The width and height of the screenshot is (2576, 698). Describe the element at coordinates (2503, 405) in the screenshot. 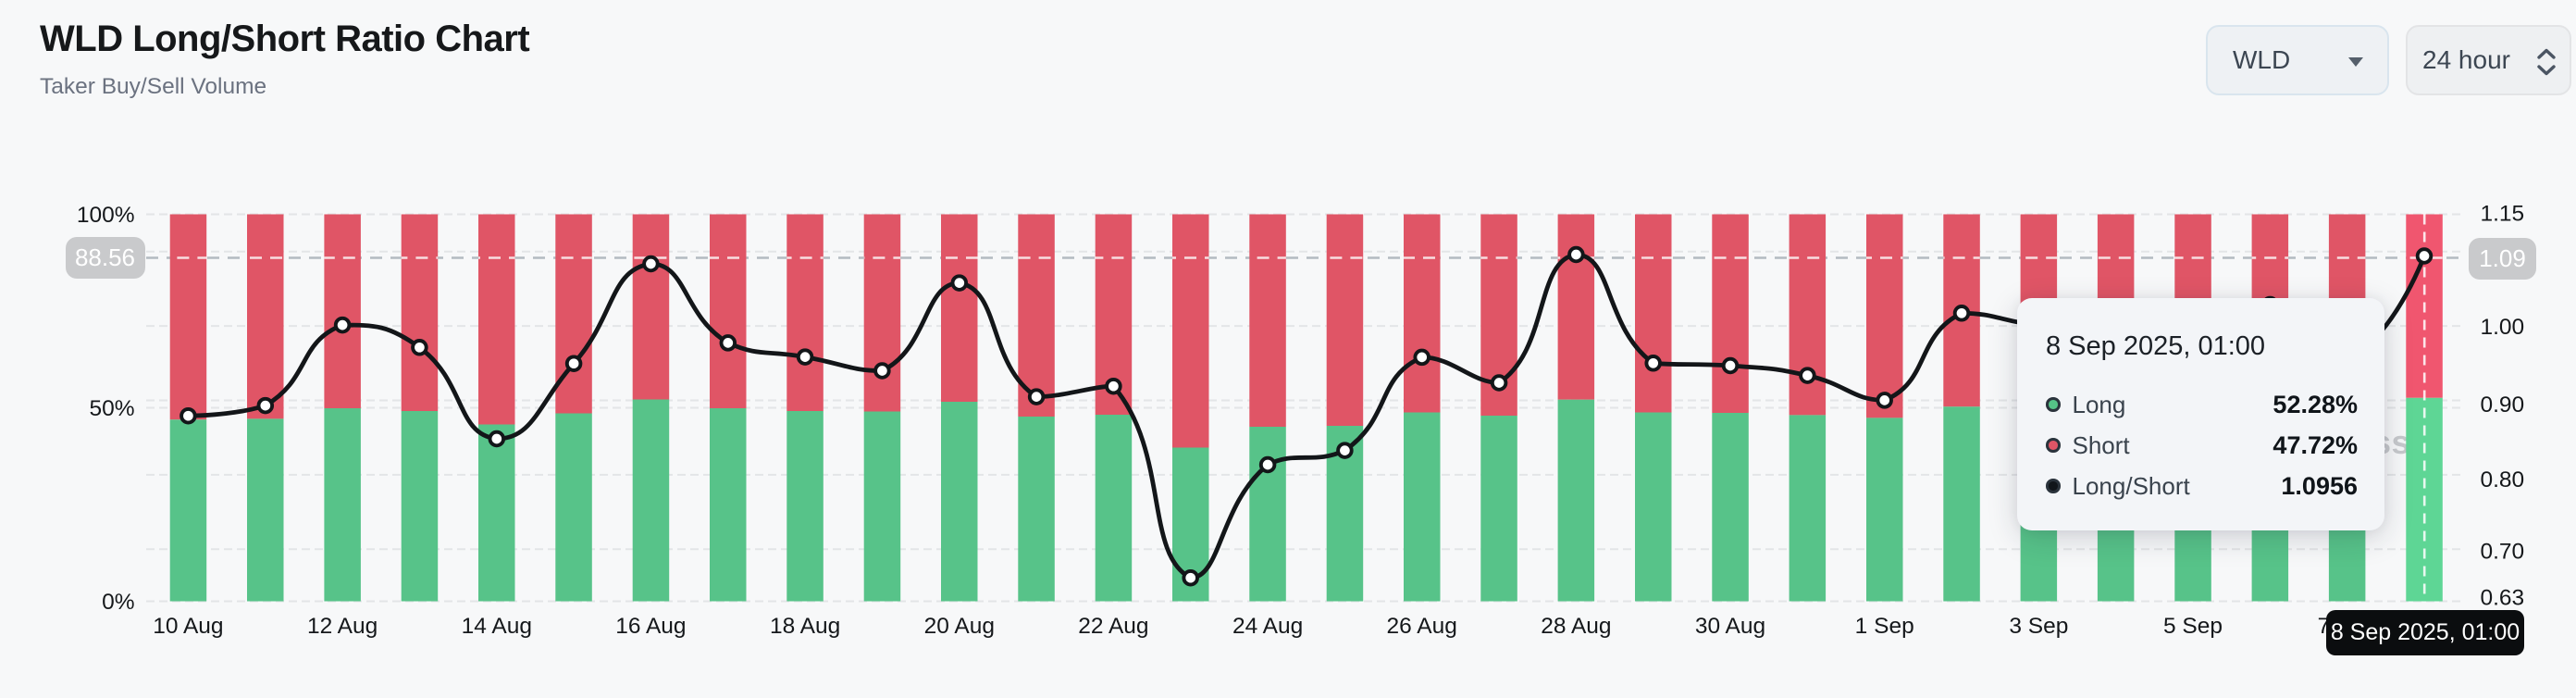

I see `svg-text: 0.90` at that location.